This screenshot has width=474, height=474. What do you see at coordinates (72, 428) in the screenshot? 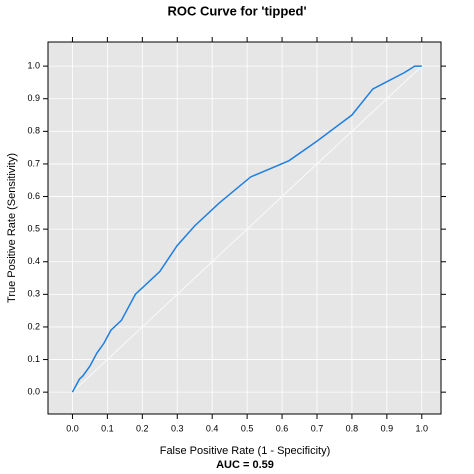
I see `x-tick-label: 0.0` at bounding box center [72, 428].